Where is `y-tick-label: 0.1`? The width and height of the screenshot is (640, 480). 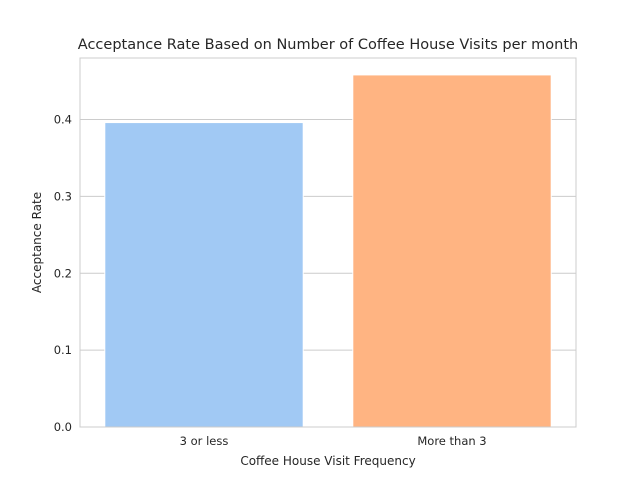
y-tick-label: 0.1 is located at coordinates (63, 350).